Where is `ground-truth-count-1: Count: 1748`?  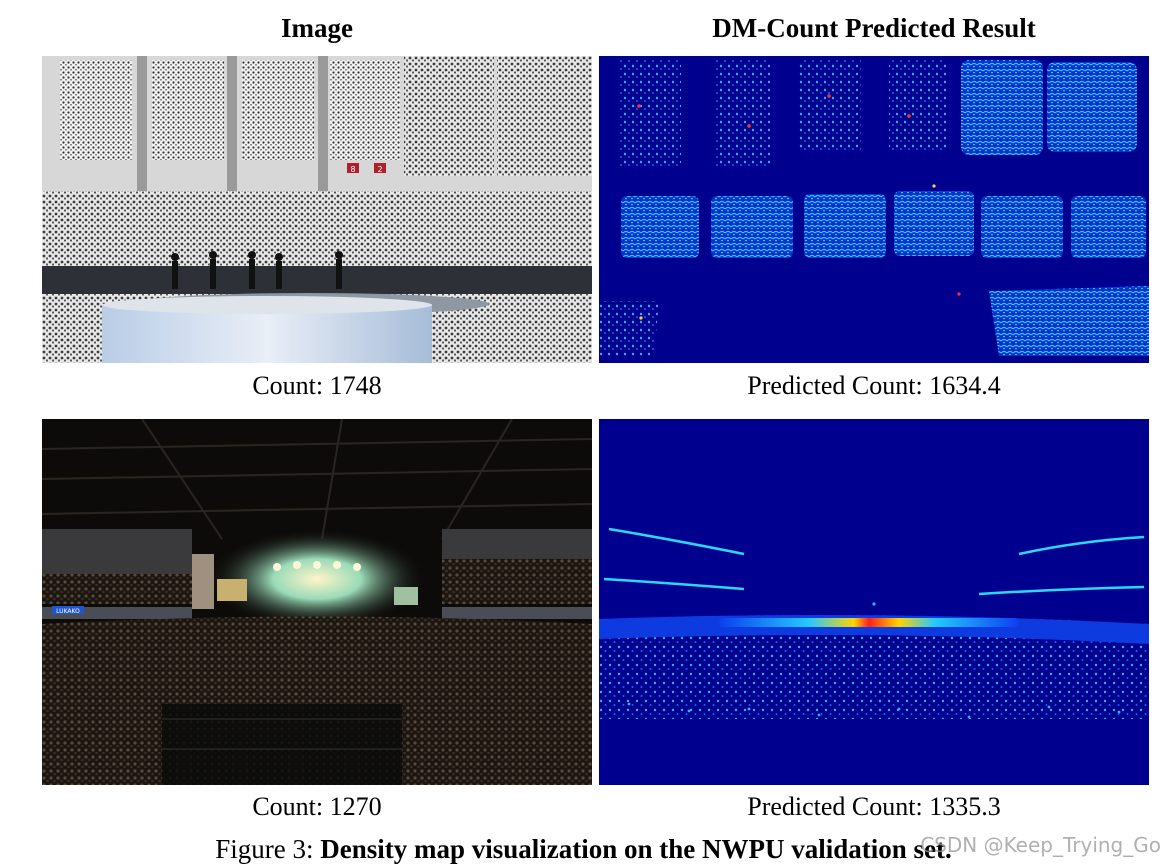 ground-truth-count-1: Count: 1748 is located at coordinates (317, 385).